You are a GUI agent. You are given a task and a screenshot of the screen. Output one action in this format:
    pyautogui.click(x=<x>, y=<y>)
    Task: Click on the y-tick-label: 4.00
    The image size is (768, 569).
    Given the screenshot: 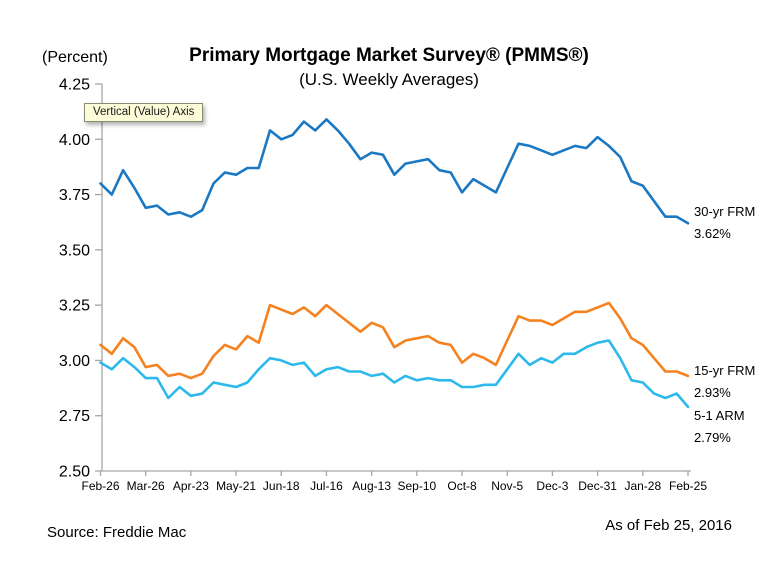 What is the action you would take?
    pyautogui.click(x=74, y=140)
    